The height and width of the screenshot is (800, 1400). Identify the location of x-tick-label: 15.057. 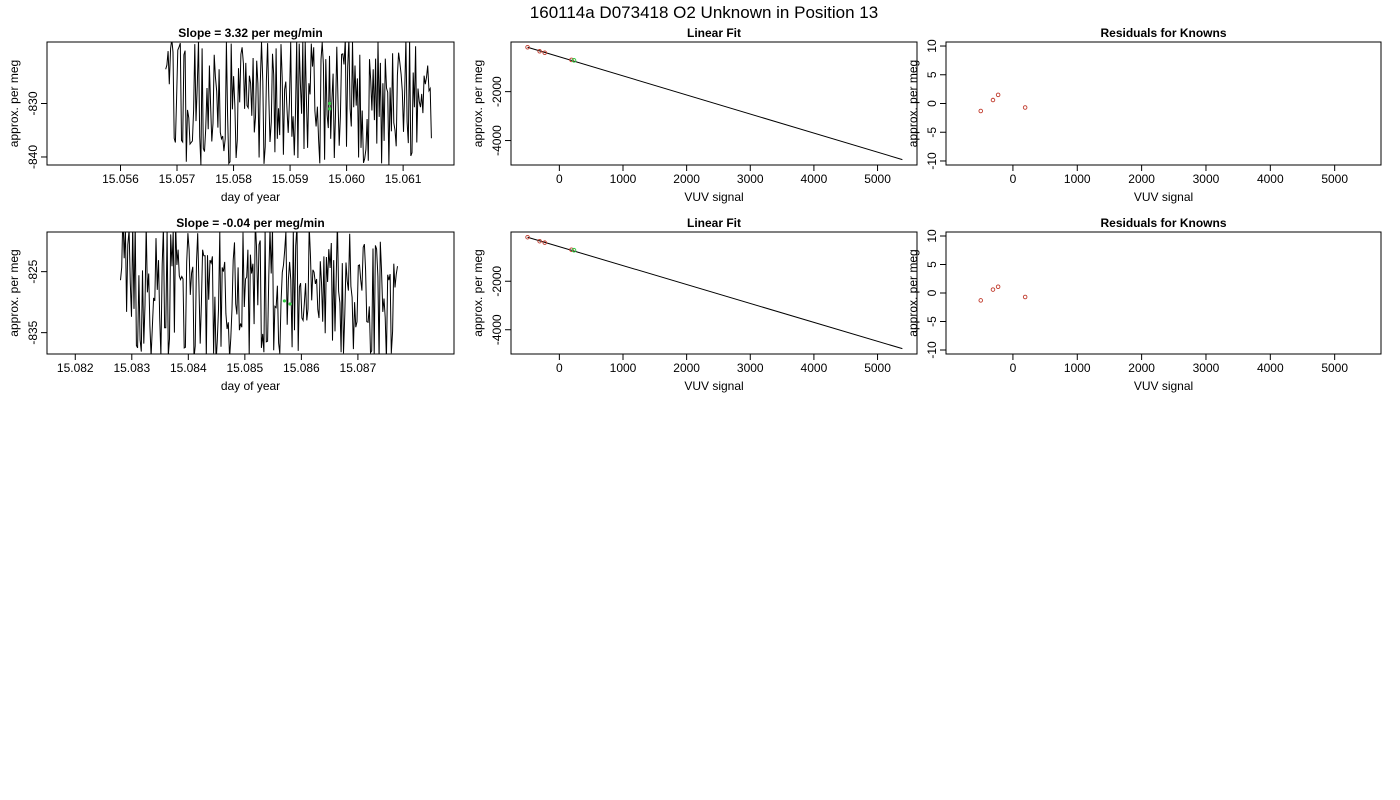
(177, 179).